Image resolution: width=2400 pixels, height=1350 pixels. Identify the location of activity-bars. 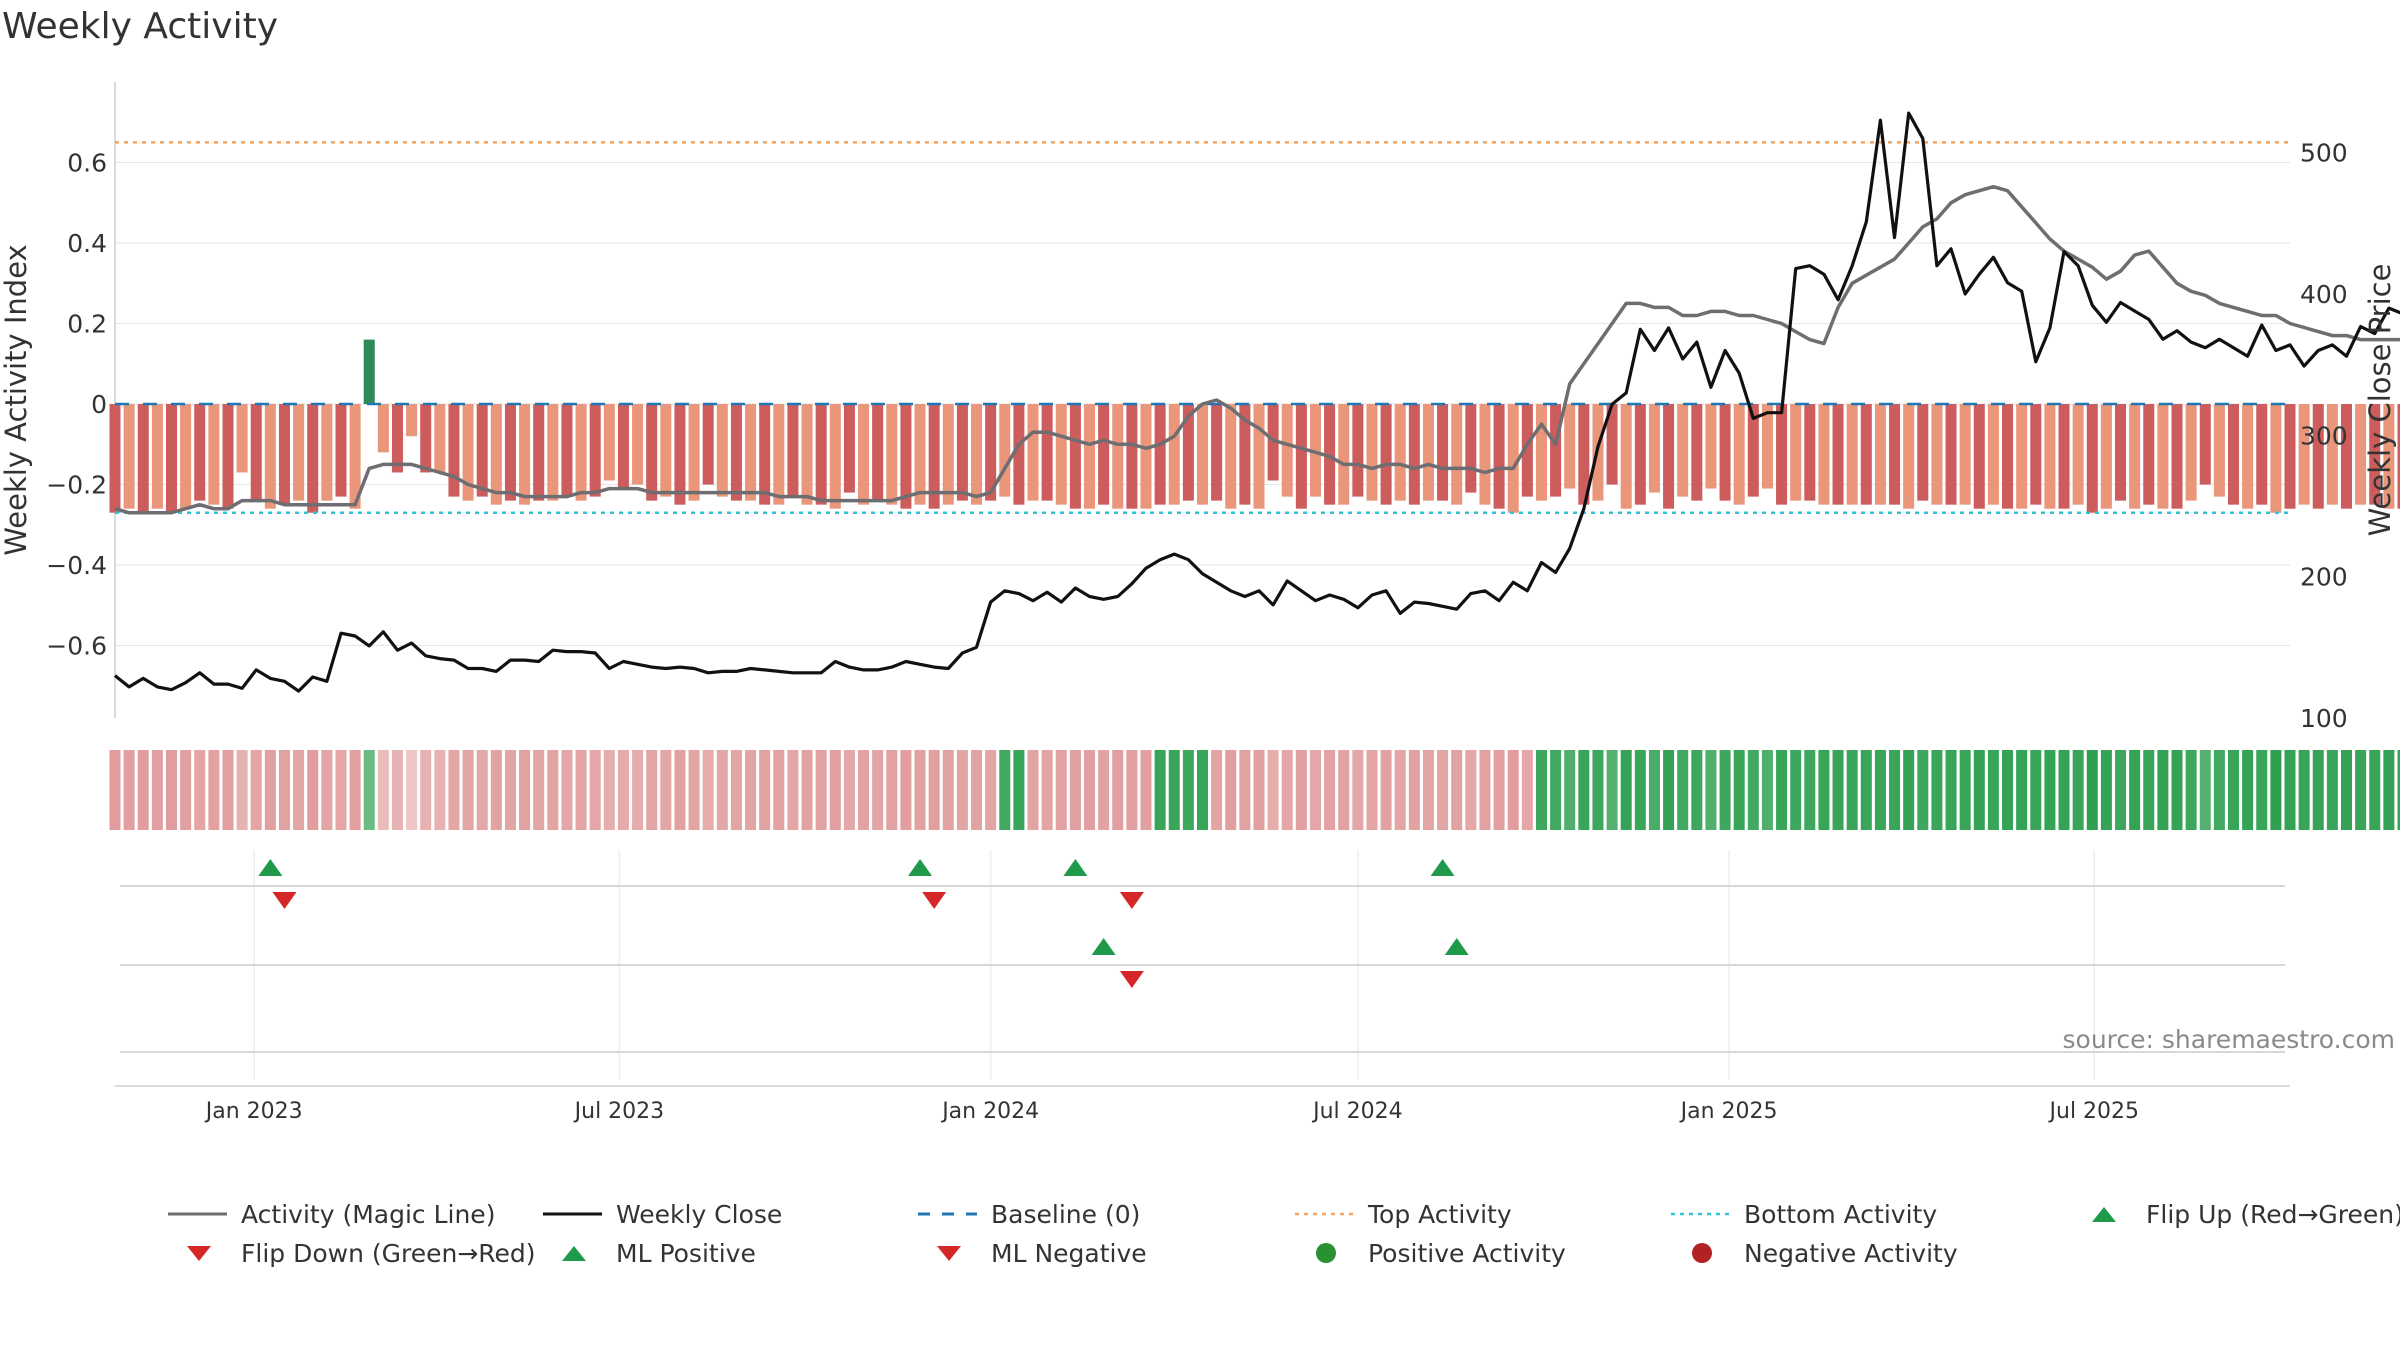
(1254, 426).